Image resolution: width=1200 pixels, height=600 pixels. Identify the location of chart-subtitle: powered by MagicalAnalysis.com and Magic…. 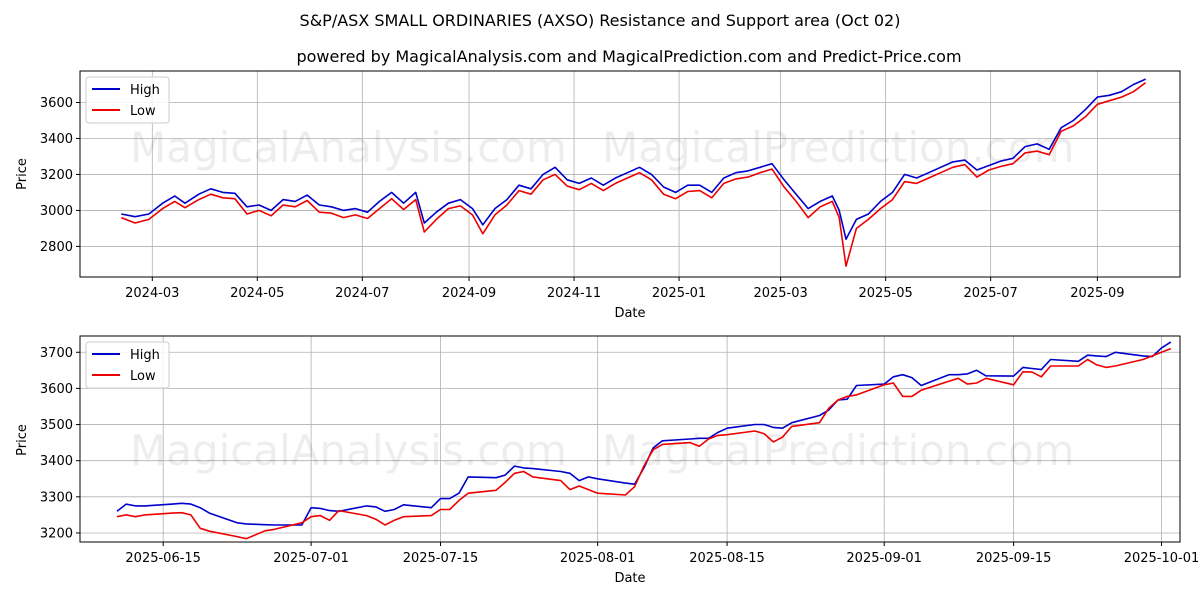
(628, 56).